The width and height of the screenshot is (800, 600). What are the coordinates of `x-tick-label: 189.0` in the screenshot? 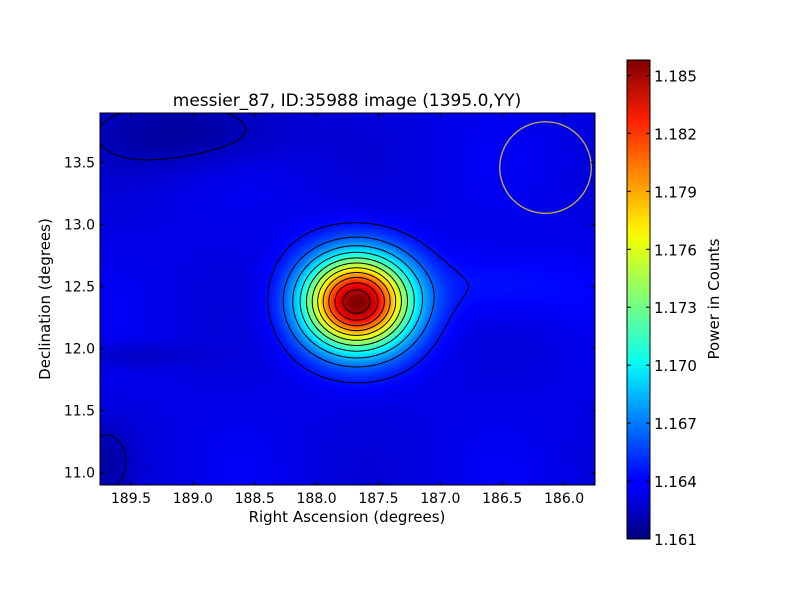 It's located at (193, 499).